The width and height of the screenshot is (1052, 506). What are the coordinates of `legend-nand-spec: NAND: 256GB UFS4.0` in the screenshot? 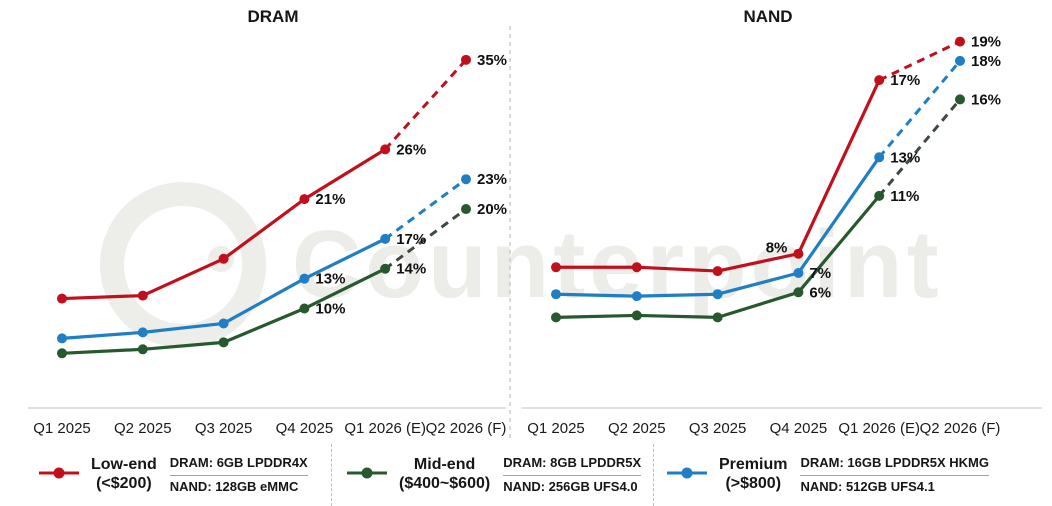 It's located at (570, 486).